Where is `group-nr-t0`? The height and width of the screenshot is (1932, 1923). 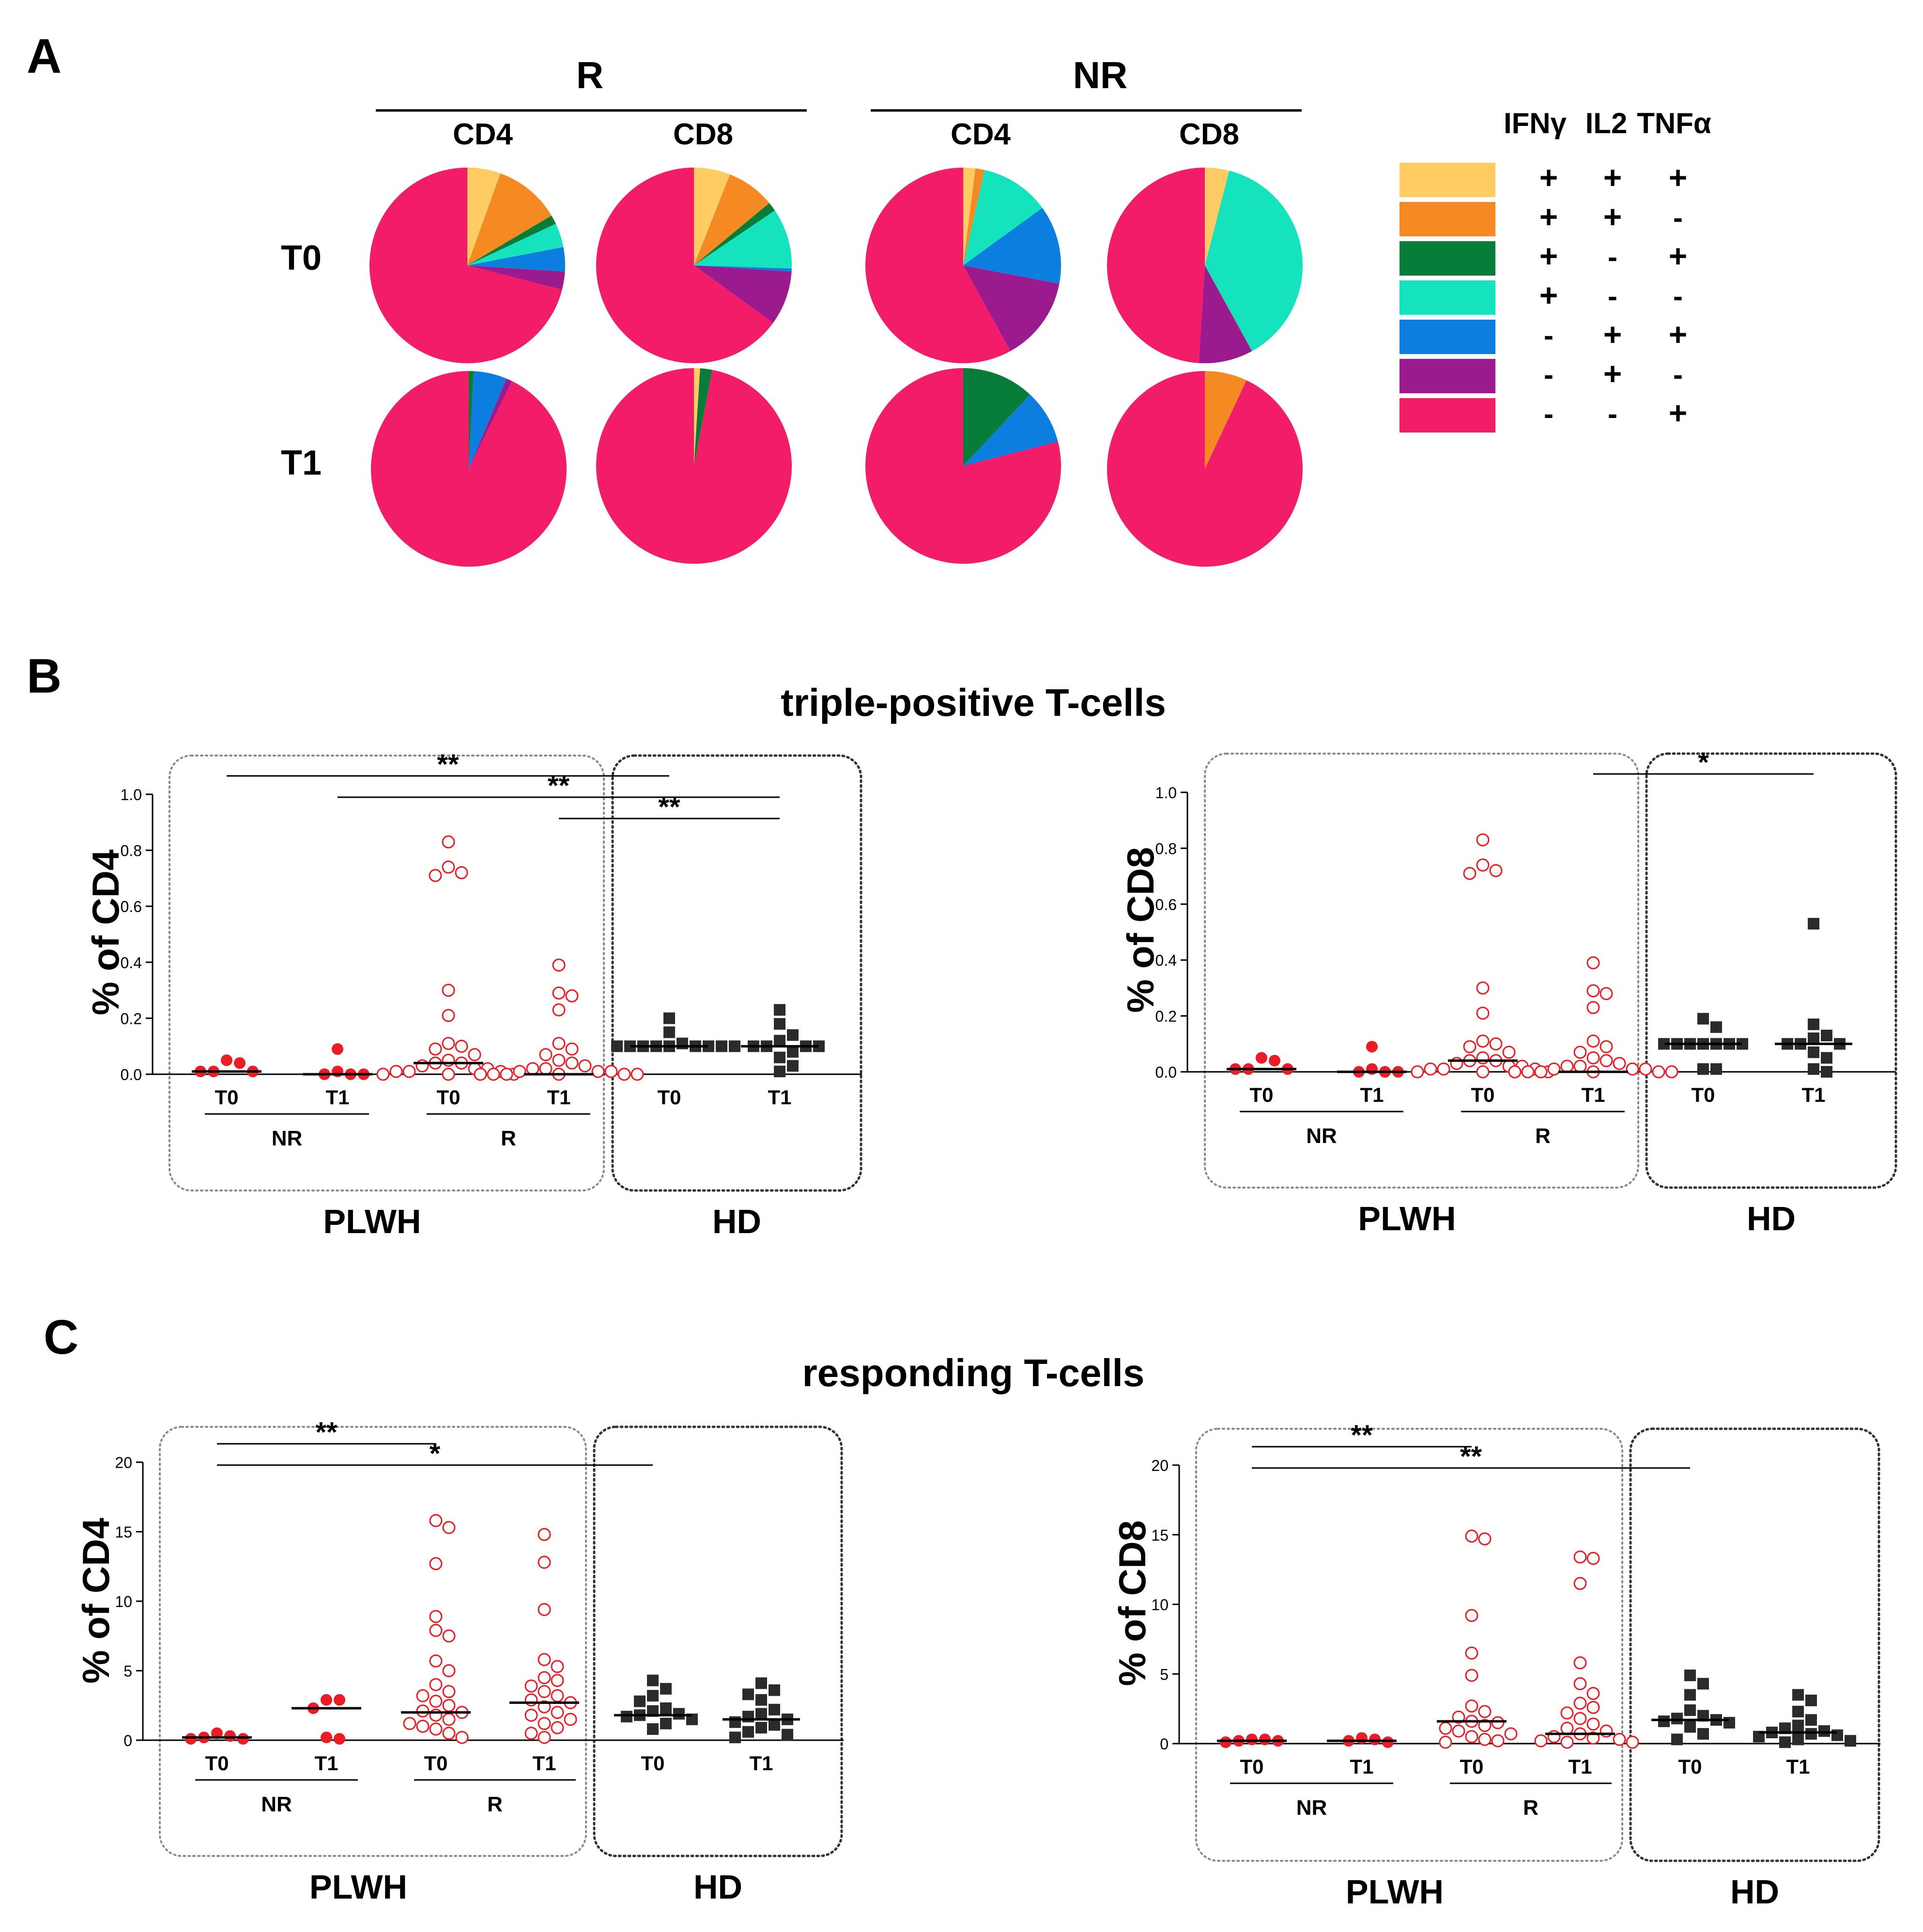
group-nr-t0 is located at coordinates (217, 1736).